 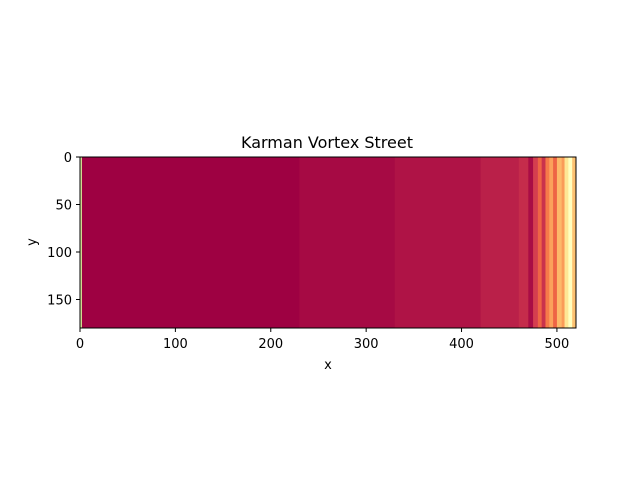 What do you see at coordinates (63, 206) in the screenshot?
I see `y-tick-label: 50` at bounding box center [63, 206].